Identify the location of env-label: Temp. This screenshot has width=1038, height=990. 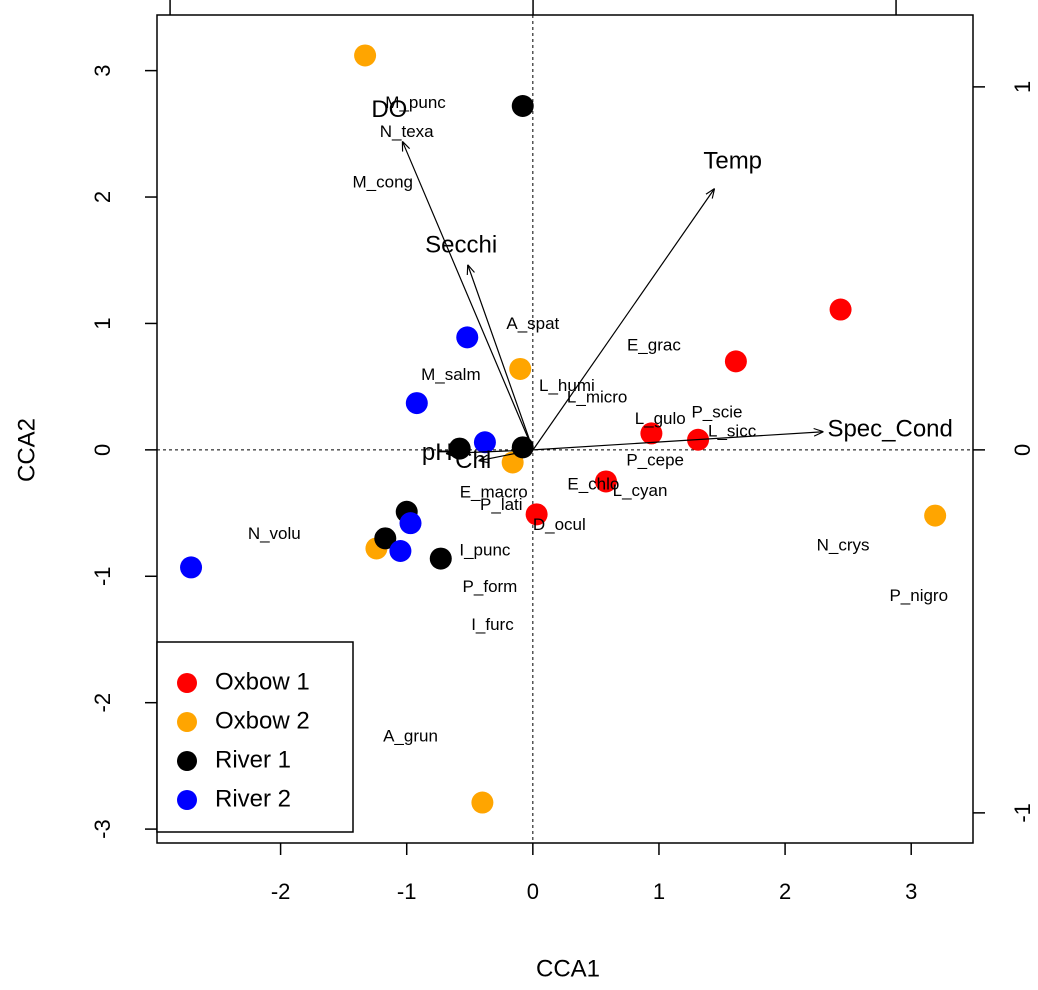
(732, 161).